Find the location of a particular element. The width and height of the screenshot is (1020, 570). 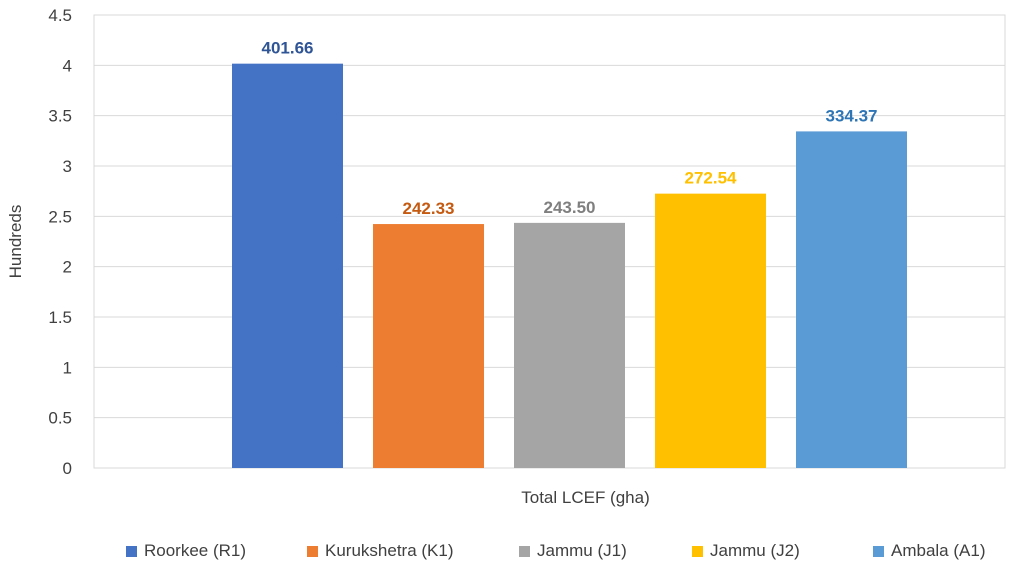

legend-label: Ambala (A1) is located at coordinates (938, 550).